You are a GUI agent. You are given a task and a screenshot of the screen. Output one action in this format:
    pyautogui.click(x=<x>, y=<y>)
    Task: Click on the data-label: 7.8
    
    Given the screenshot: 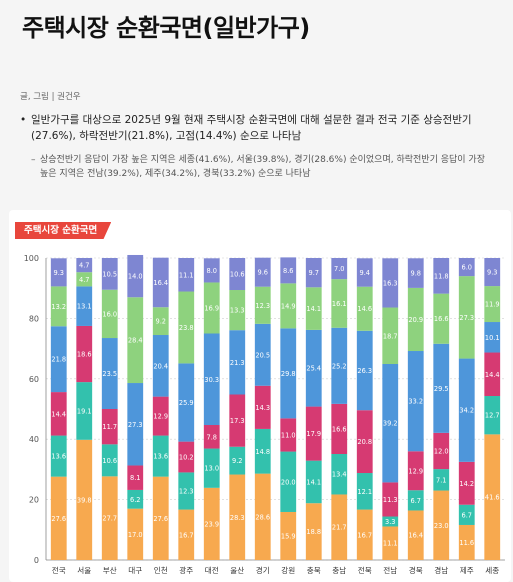 What is the action you would take?
    pyautogui.click(x=212, y=437)
    